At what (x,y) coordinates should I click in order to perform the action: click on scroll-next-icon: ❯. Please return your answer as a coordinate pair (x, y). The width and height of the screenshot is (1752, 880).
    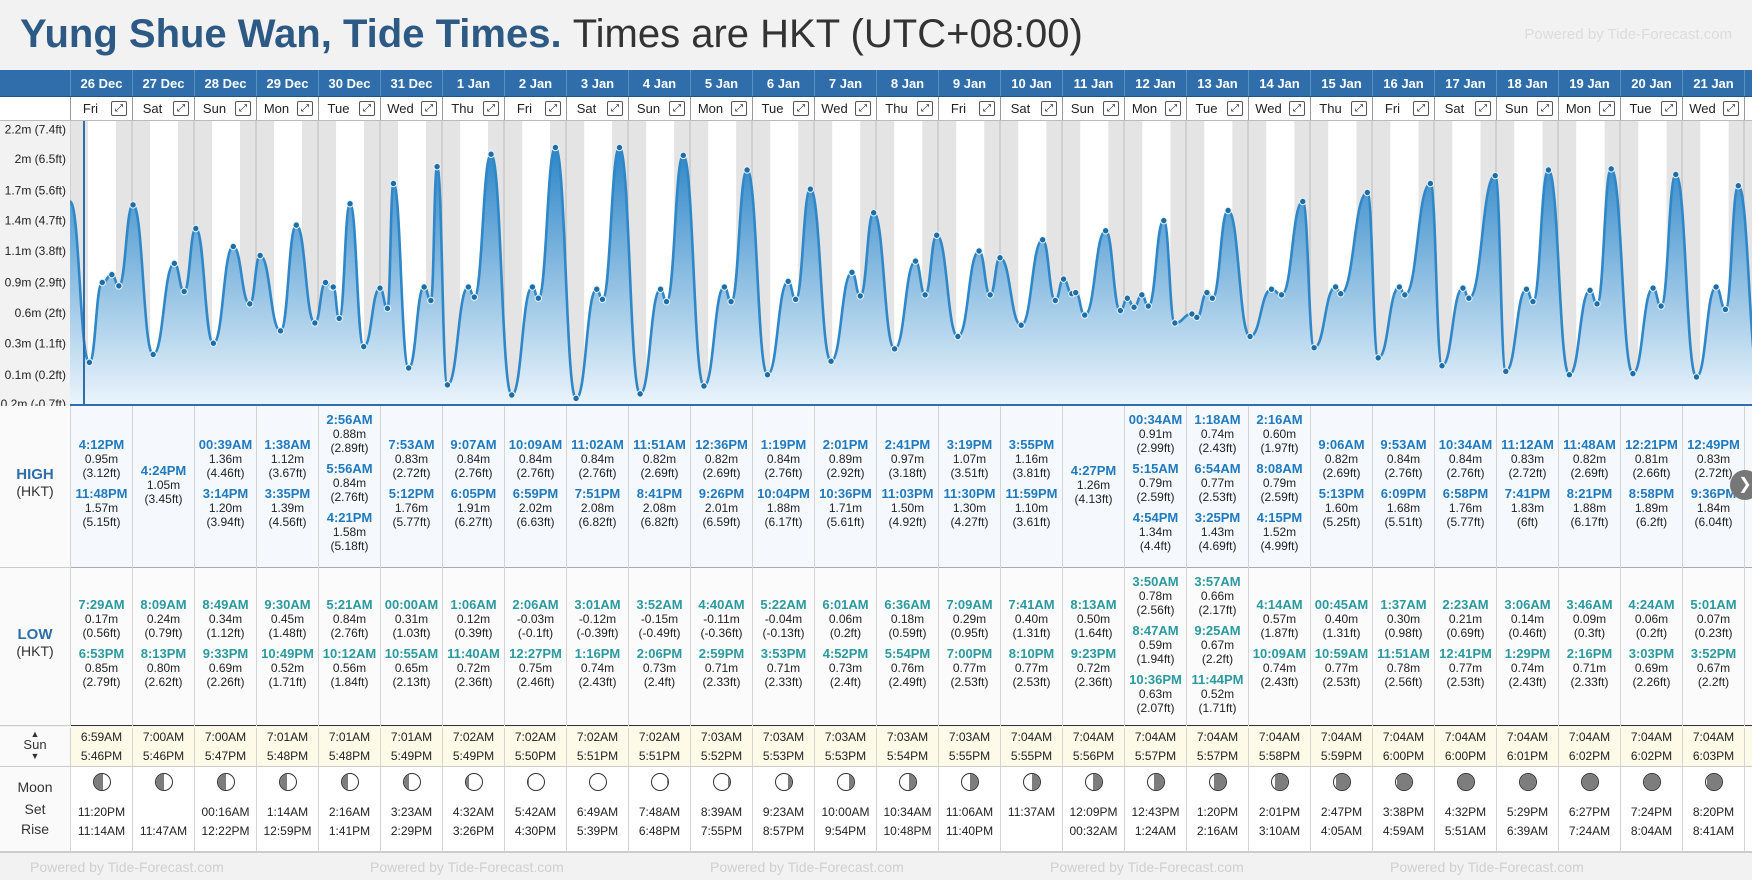
    Looking at the image, I should click on (1741, 485).